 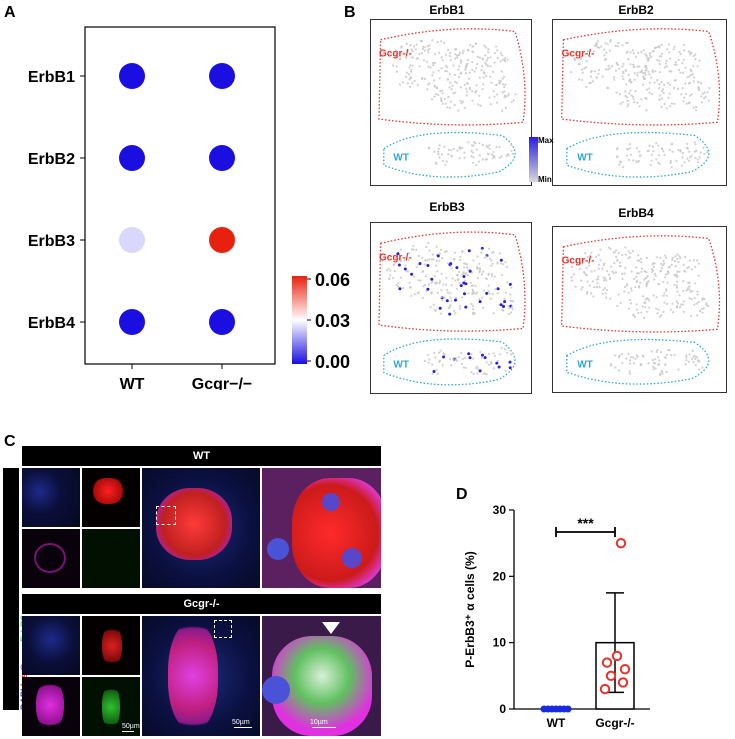 What do you see at coordinates (500, 576) in the screenshot?
I see `y-tick-label: 20` at bounding box center [500, 576].